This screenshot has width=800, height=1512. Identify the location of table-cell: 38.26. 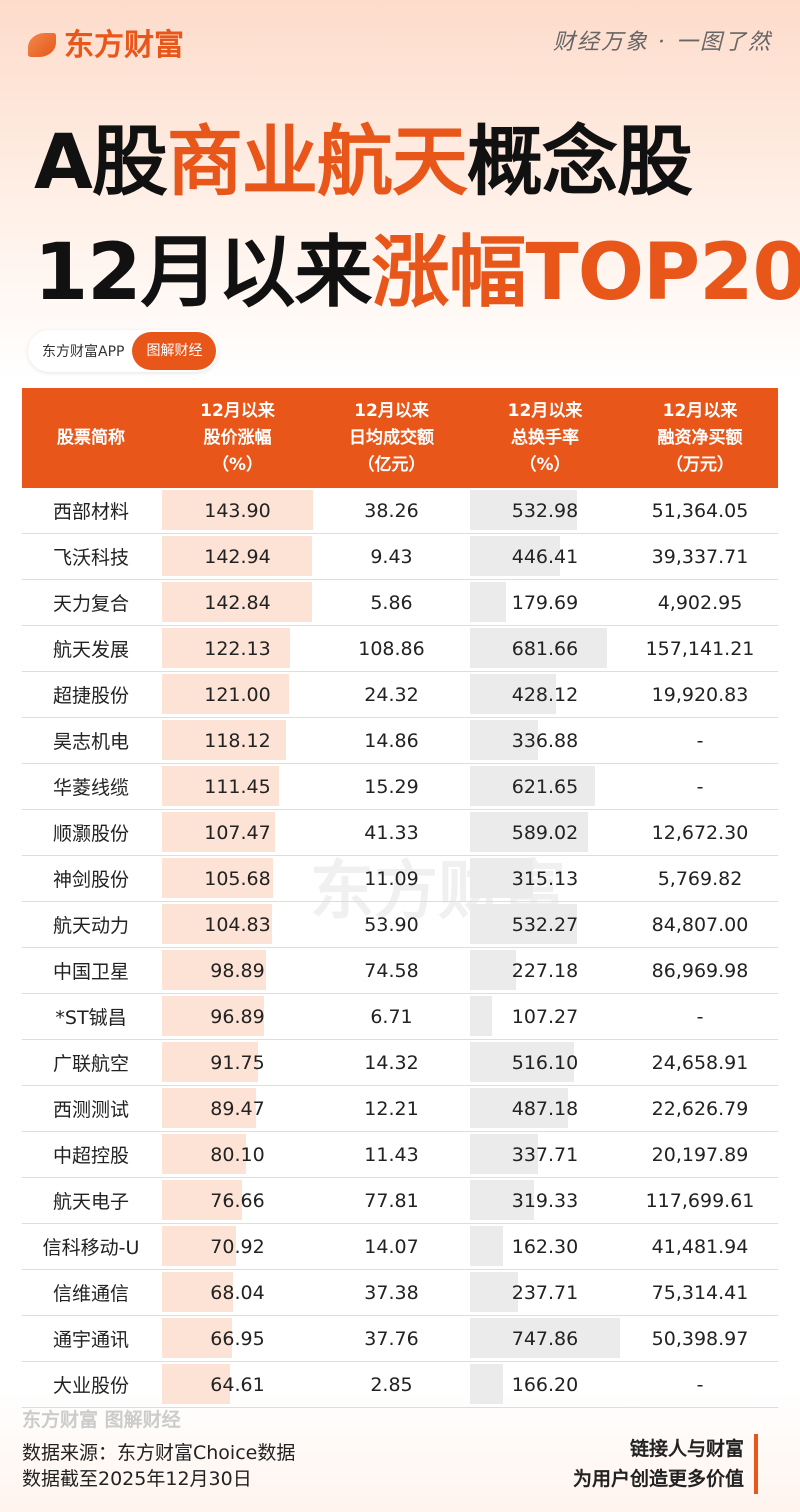
(391, 510).